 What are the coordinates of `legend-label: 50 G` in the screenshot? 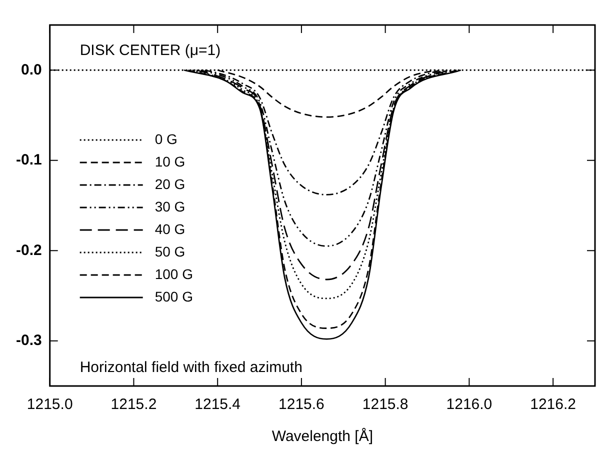 It's located at (170, 251).